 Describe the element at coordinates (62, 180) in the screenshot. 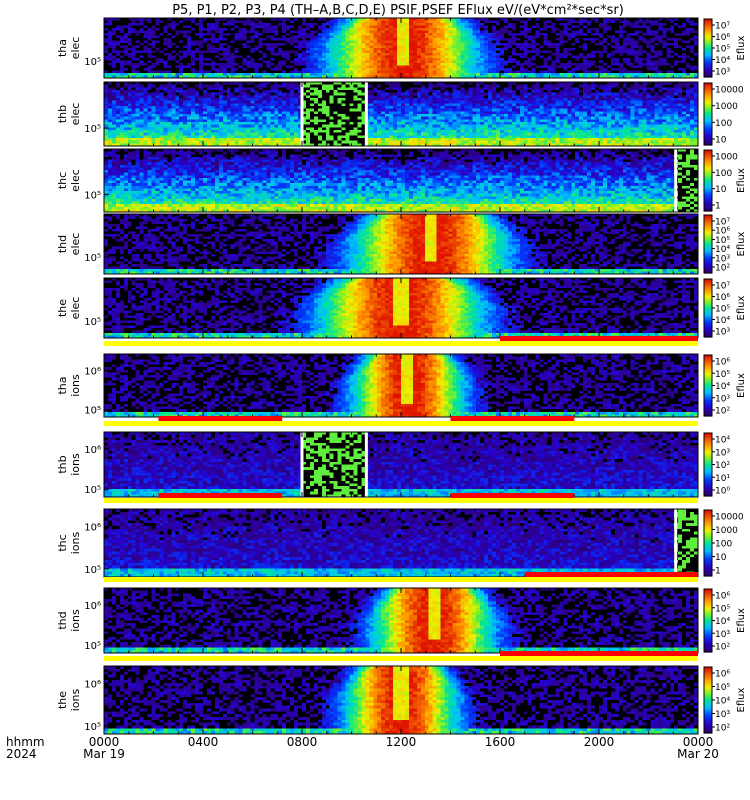

I see `panel-ylabel-0: thc` at that location.